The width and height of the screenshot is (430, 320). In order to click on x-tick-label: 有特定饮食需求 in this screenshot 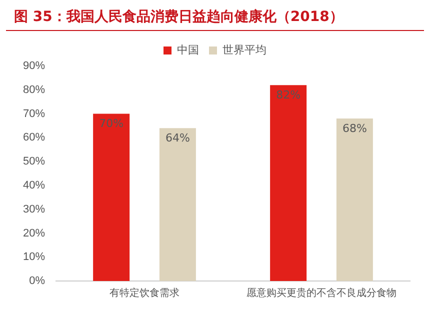, I will do `click(145, 292)`.